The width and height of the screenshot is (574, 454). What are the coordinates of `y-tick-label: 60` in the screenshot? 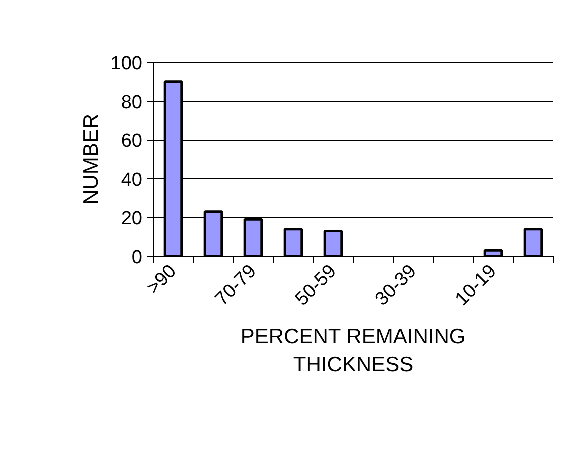 It's located at (132, 141).